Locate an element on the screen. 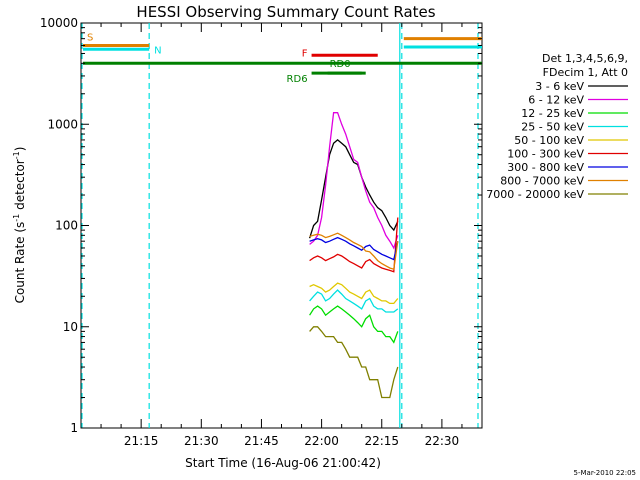 Image resolution: width=640 pixels, height=480 pixels. timestamp: 5-Mar-2010 22:05 is located at coordinates (605, 473).